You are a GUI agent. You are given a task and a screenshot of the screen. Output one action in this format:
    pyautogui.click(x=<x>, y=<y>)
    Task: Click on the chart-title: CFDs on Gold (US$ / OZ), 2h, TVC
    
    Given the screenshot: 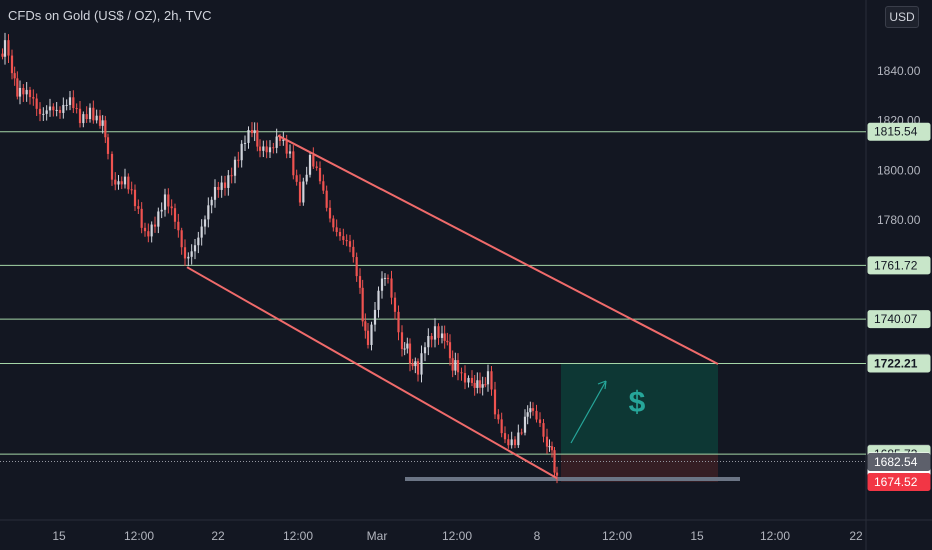 What is the action you would take?
    pyautogui.click(x=110, y=15)
    